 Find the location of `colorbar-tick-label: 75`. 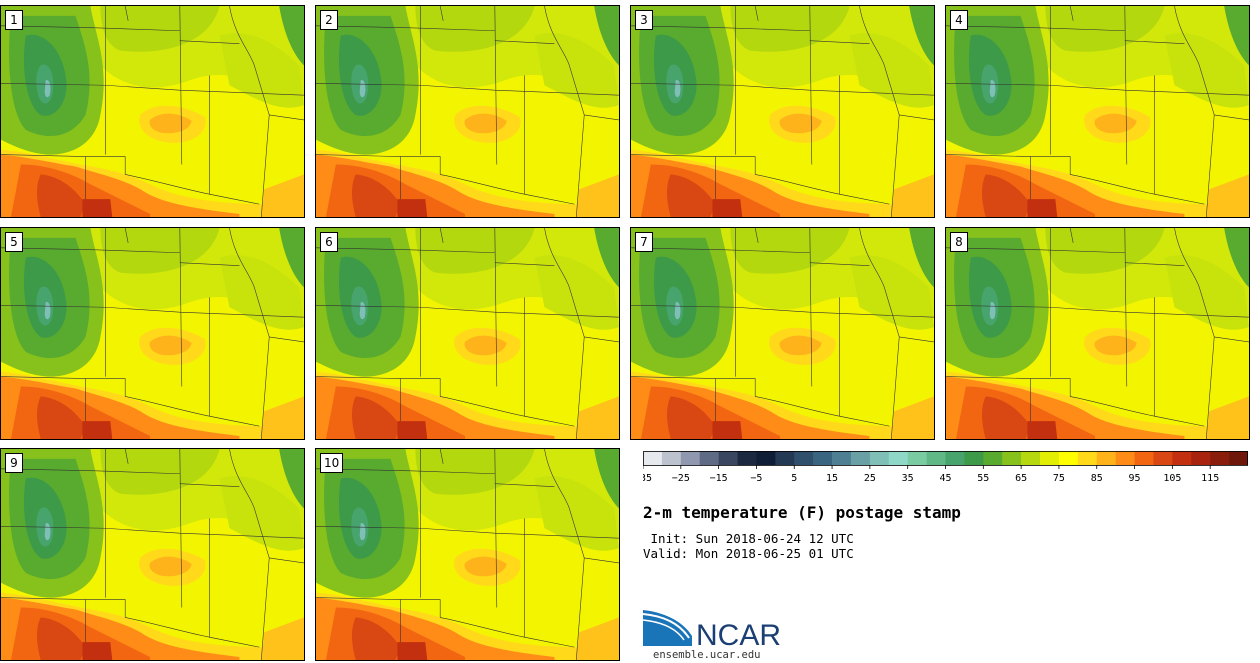

colorbar-tick-label: 75 is located at coordinates (1059, 478).